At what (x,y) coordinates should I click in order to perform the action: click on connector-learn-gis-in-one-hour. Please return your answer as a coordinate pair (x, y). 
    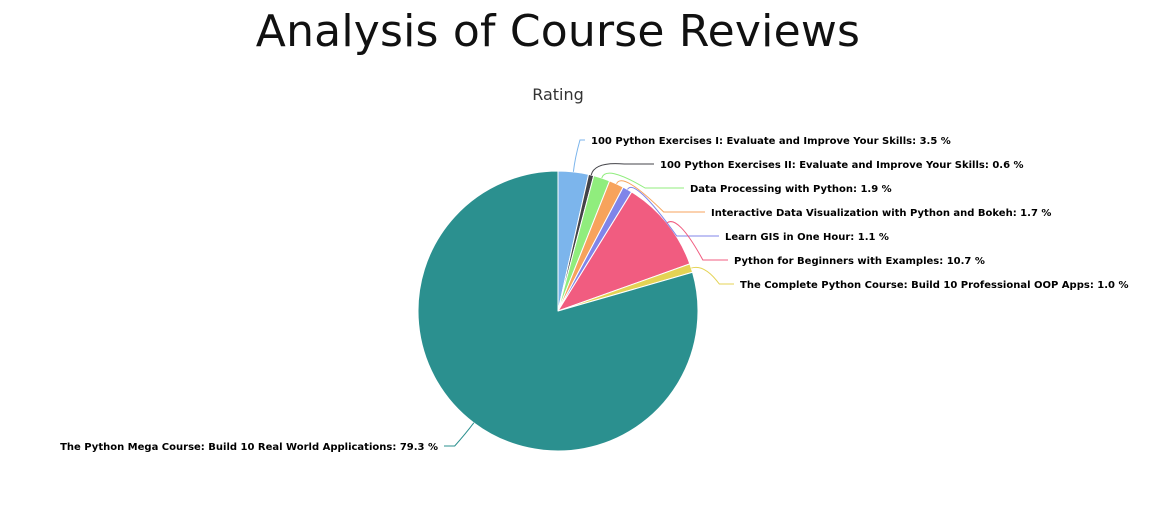
    Looking at the image, I should click on (673, 212).